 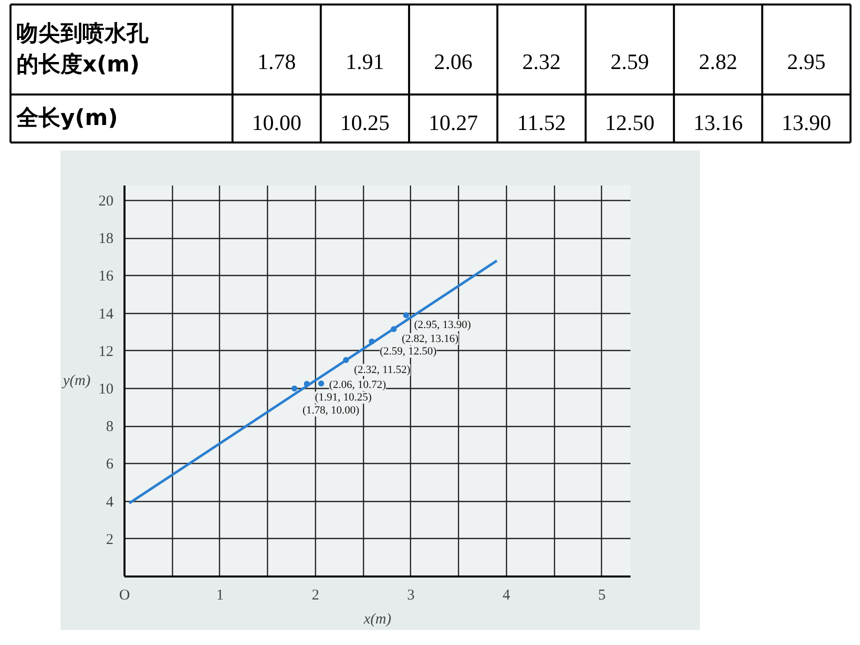 I want to click on y-tick-label: 14, so click(x=106, y=314).